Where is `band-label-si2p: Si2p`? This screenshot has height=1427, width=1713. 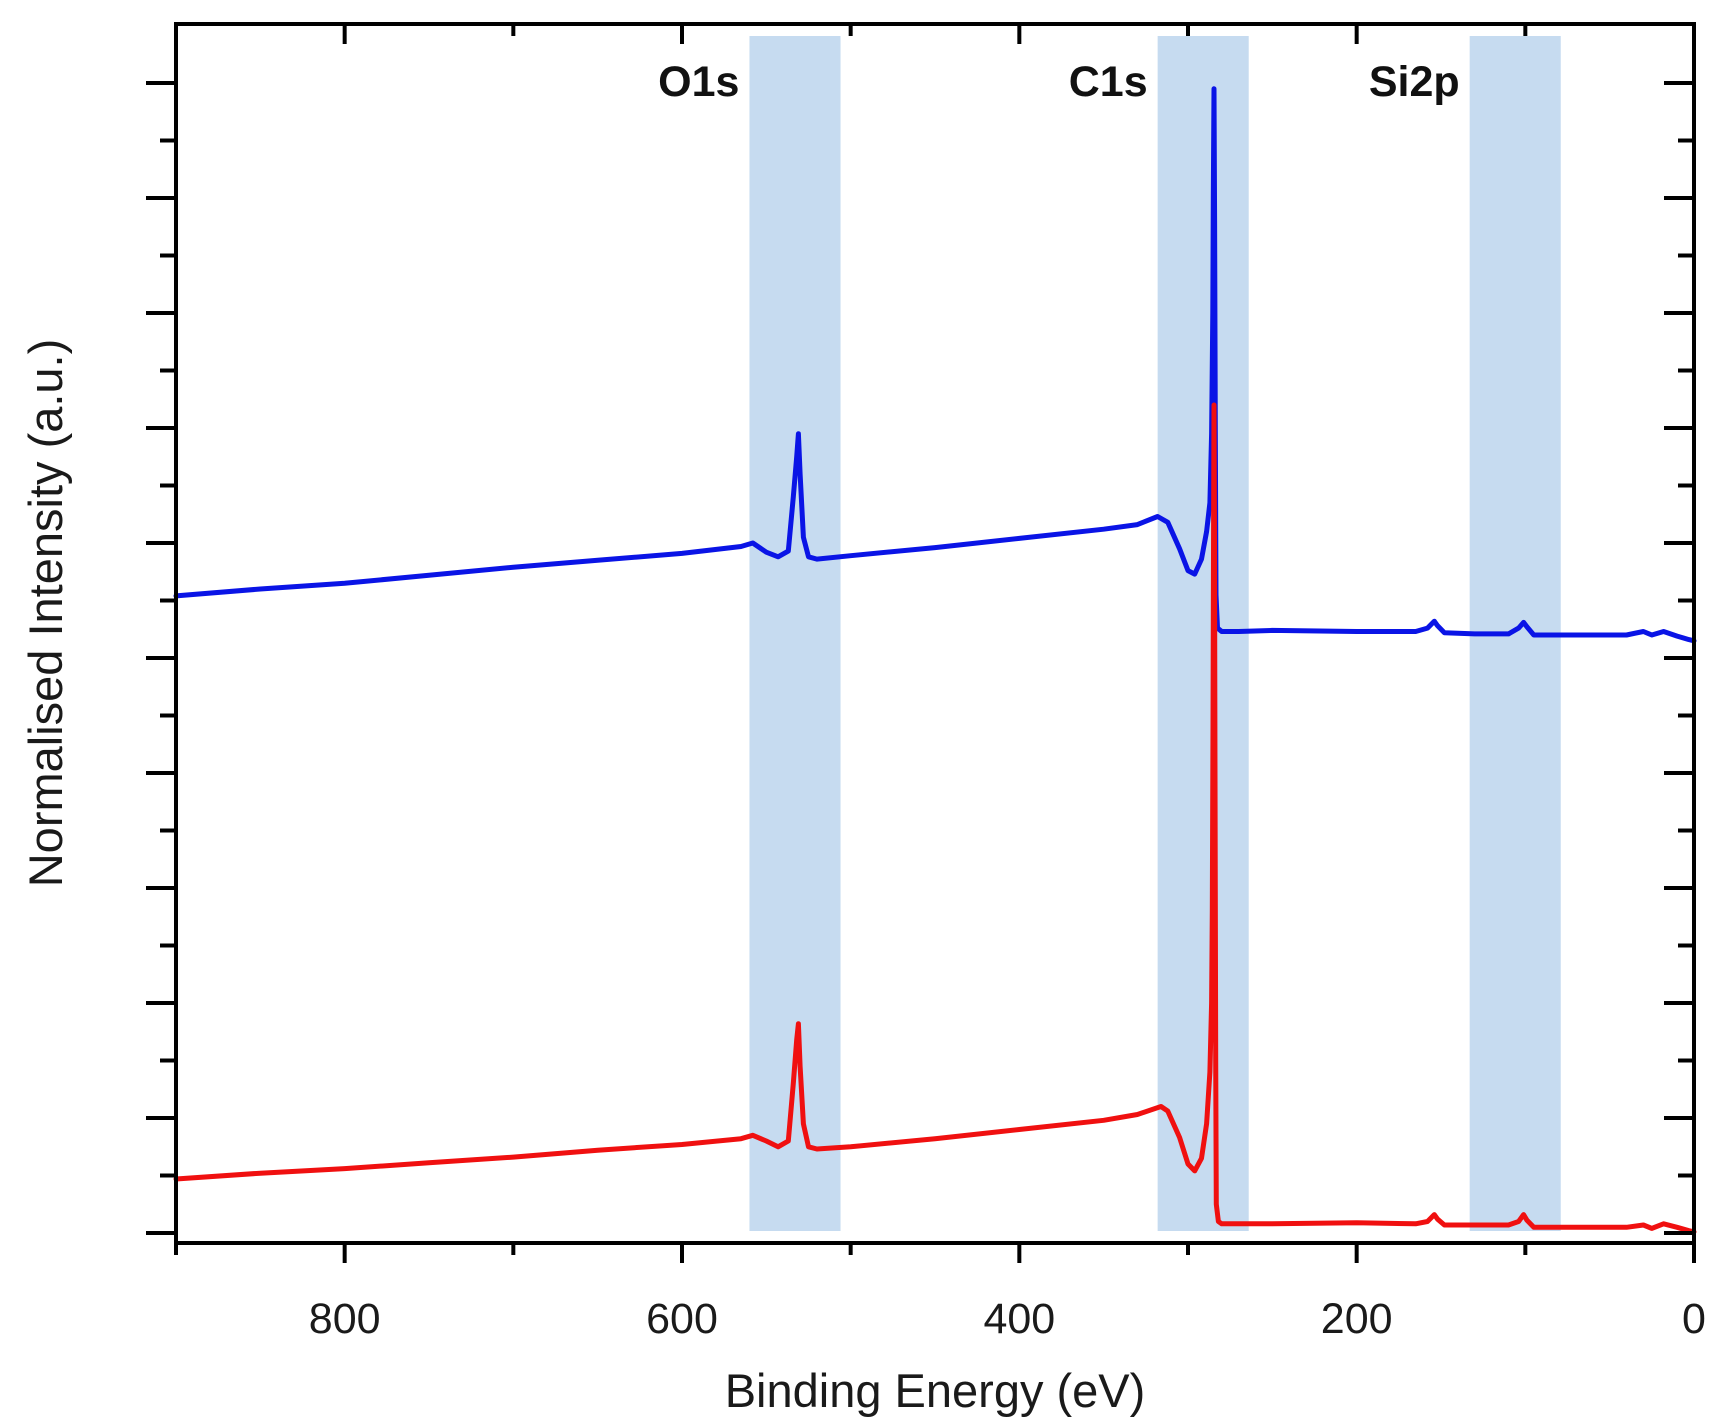
band-label-si2p: Si2p is located at coordinates (1414, 82).